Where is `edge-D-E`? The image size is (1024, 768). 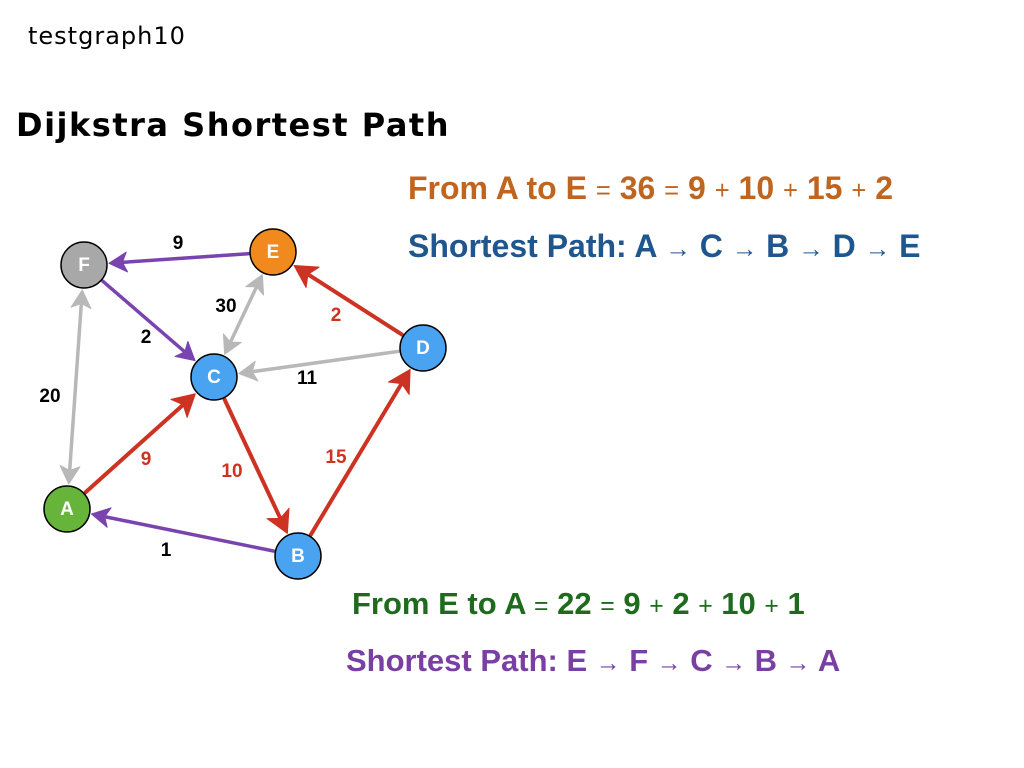
edge-D-E is located at coordinates (348, 300).